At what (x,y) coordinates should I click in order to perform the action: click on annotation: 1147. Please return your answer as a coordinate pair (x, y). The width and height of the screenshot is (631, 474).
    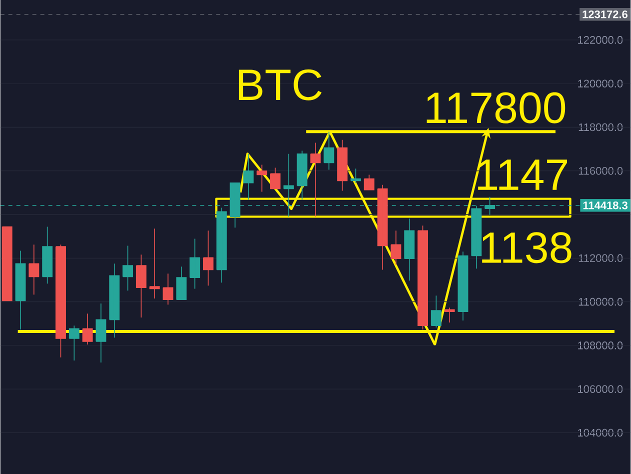
    Looking at the image, I should click on (523, 174).